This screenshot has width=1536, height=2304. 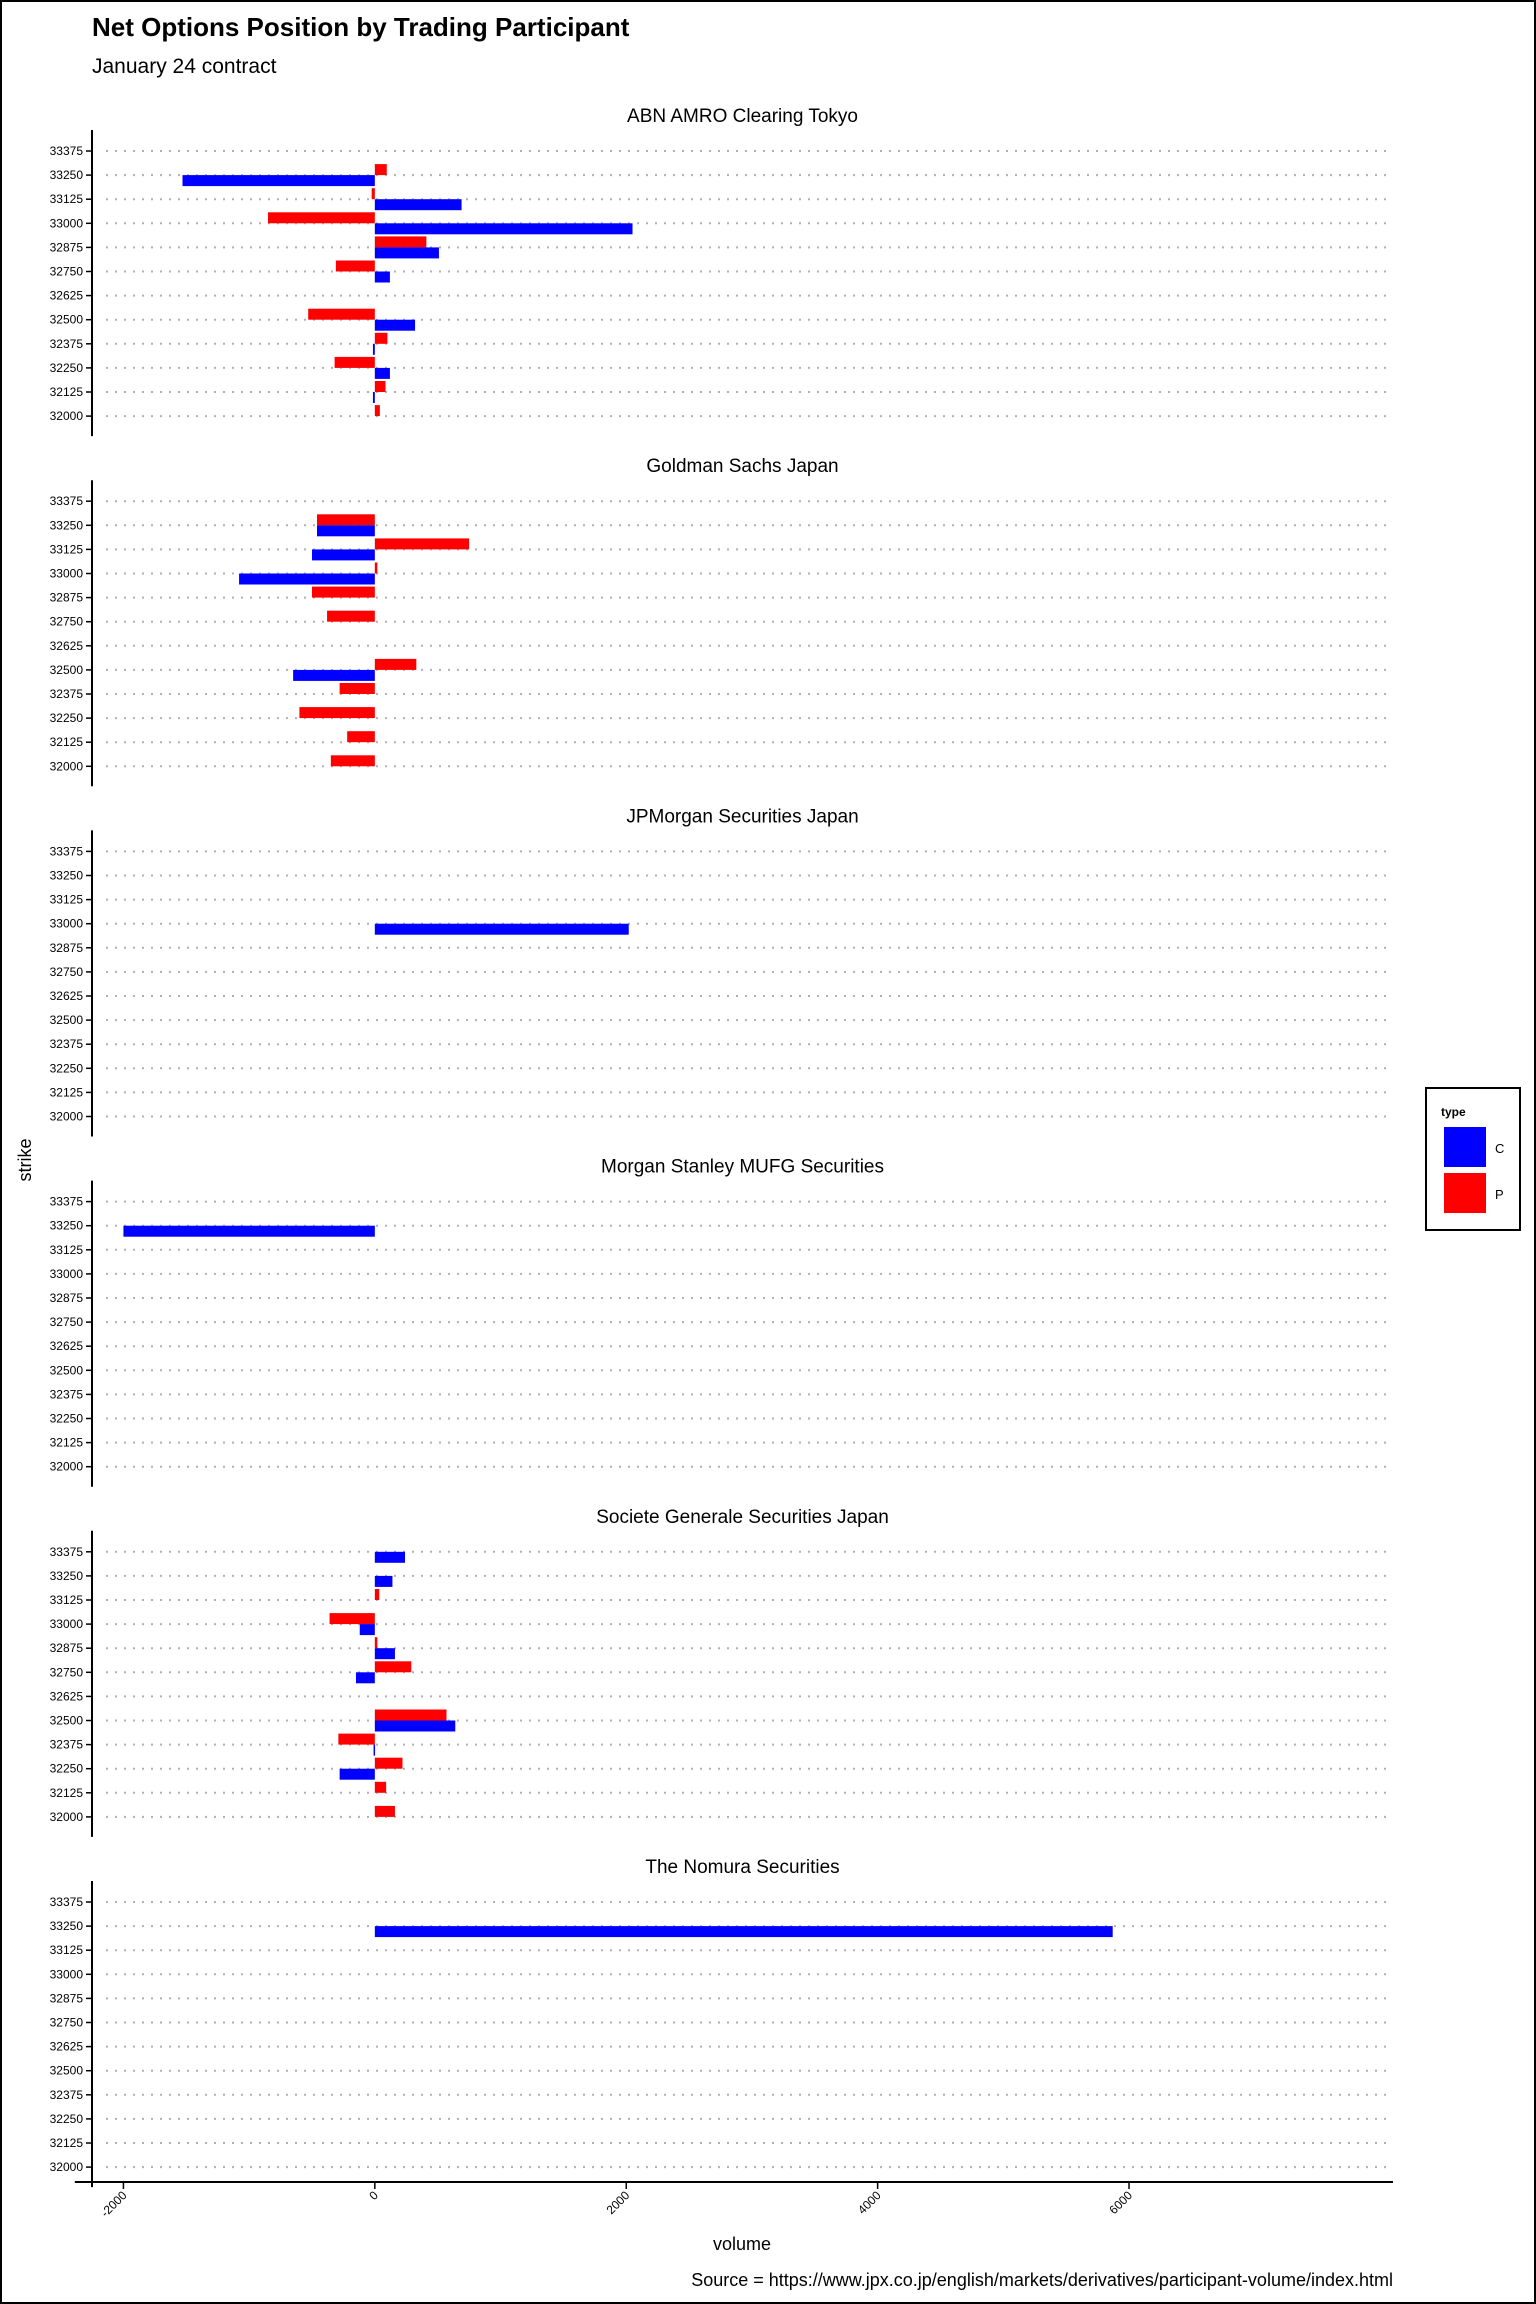 What do you see at coordinates (742, 1167) in the screenshot?
I see `panel-title: Morgan Stanley MUFG Securities` at bounding box center [742, 1167].